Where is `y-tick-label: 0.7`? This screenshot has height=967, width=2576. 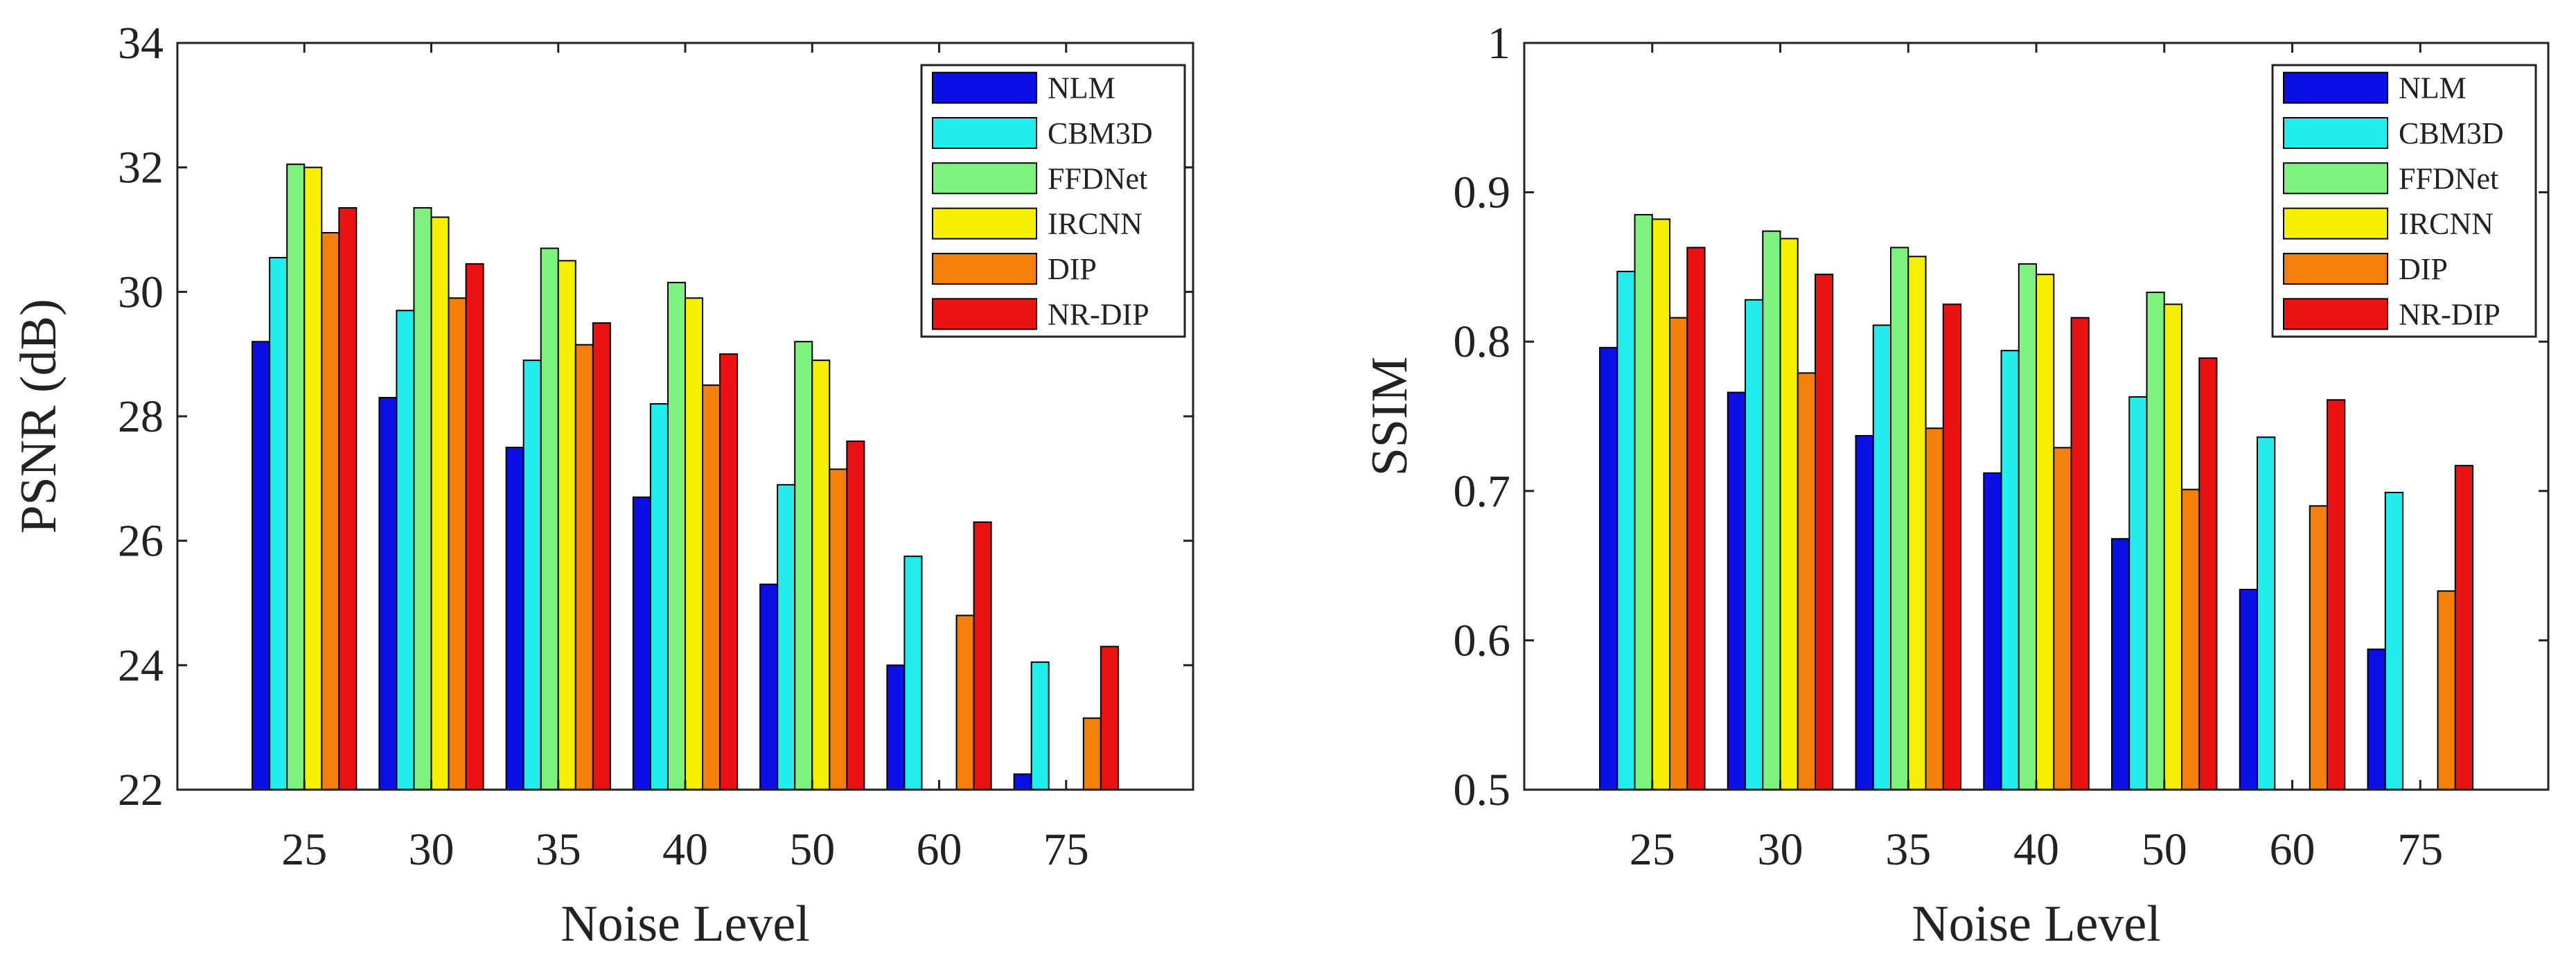 y-tick-label: 0.7 is located at coordinates (1482, 491).